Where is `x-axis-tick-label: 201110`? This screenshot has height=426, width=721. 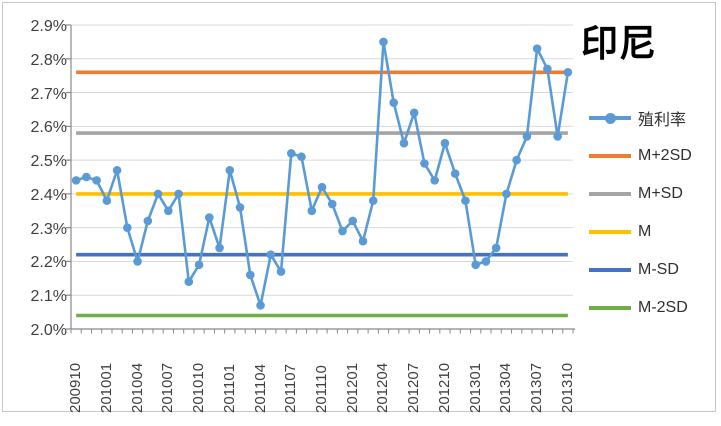 x-axis-tick-label: 201110 is located at coordinates (321, 389).